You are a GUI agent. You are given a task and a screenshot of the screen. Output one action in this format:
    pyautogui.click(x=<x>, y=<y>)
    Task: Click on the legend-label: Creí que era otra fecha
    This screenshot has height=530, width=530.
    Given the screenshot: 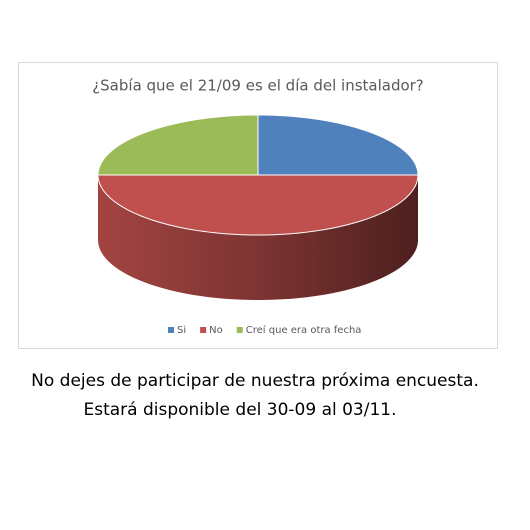 What is the action you would take?
    pyautogui.click(x=304, y=330)
    